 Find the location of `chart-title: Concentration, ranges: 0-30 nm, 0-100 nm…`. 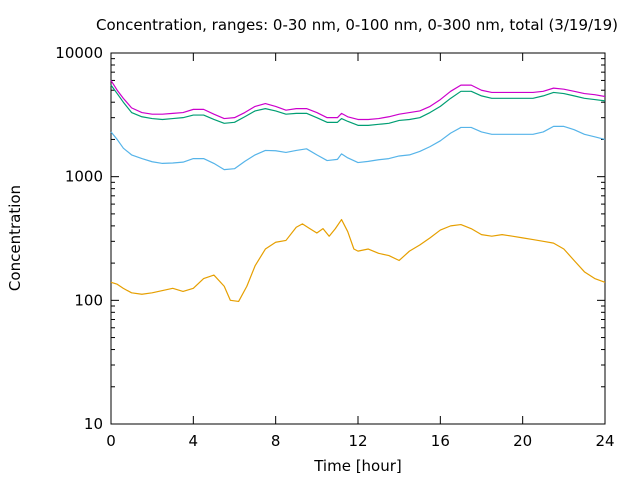

chart-title: Concentration, ranges: 0-30 nm, 0-100 nm… is located at coordinates (357, 25).